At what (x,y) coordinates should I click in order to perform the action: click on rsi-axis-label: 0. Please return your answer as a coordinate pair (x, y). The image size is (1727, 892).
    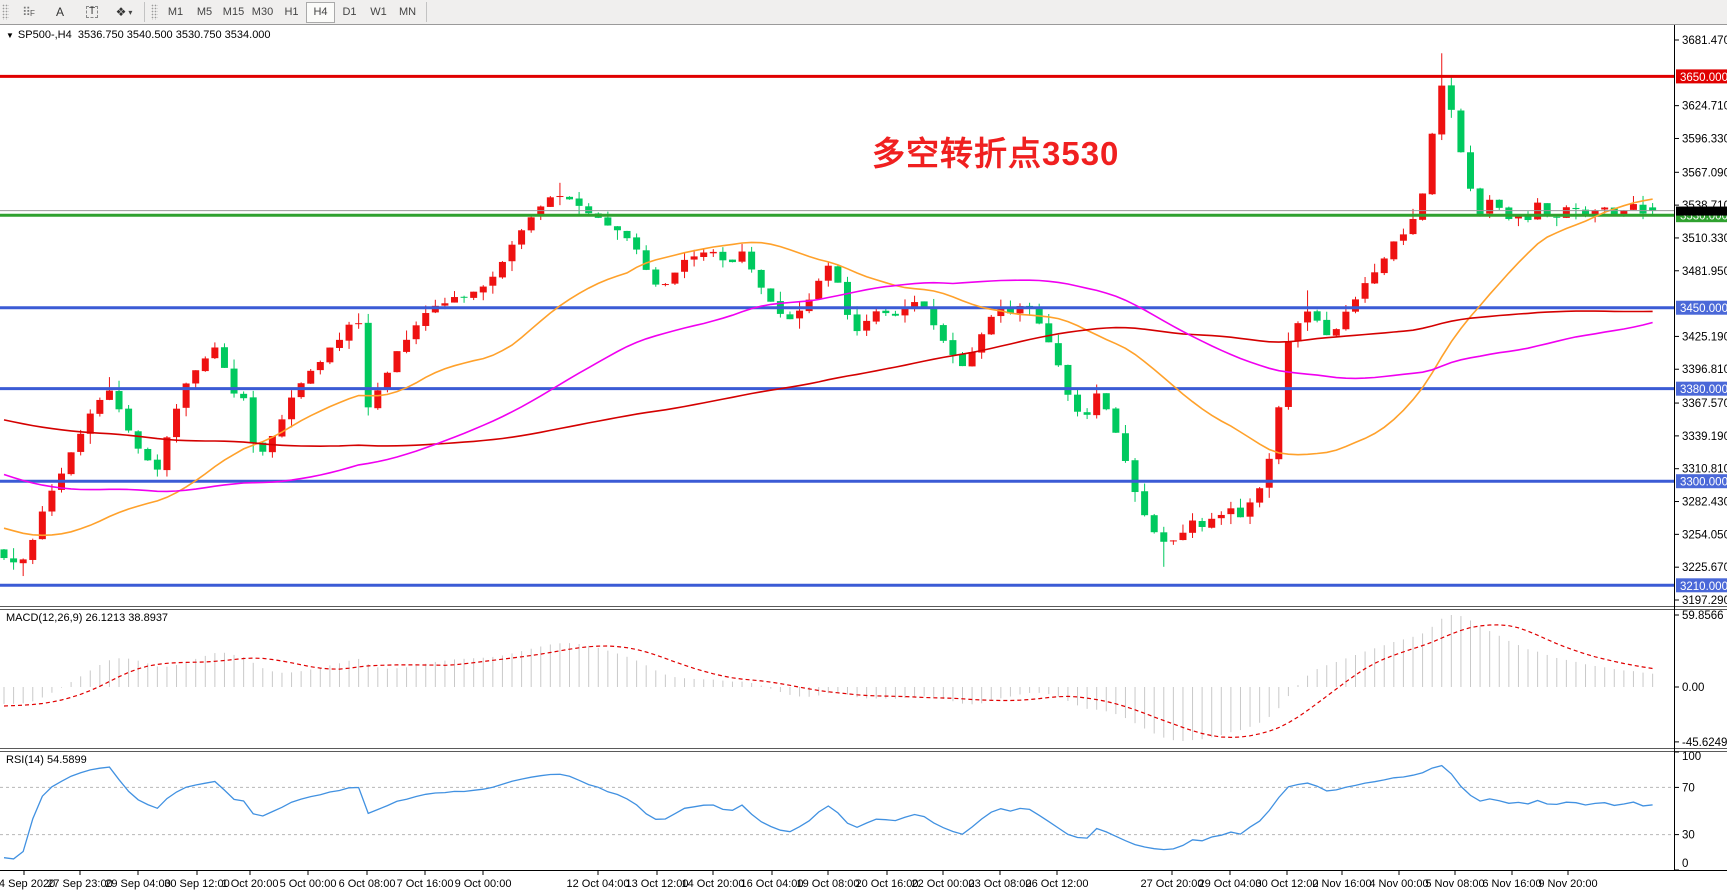
    Looking at the image, I should click on (1685, 864).